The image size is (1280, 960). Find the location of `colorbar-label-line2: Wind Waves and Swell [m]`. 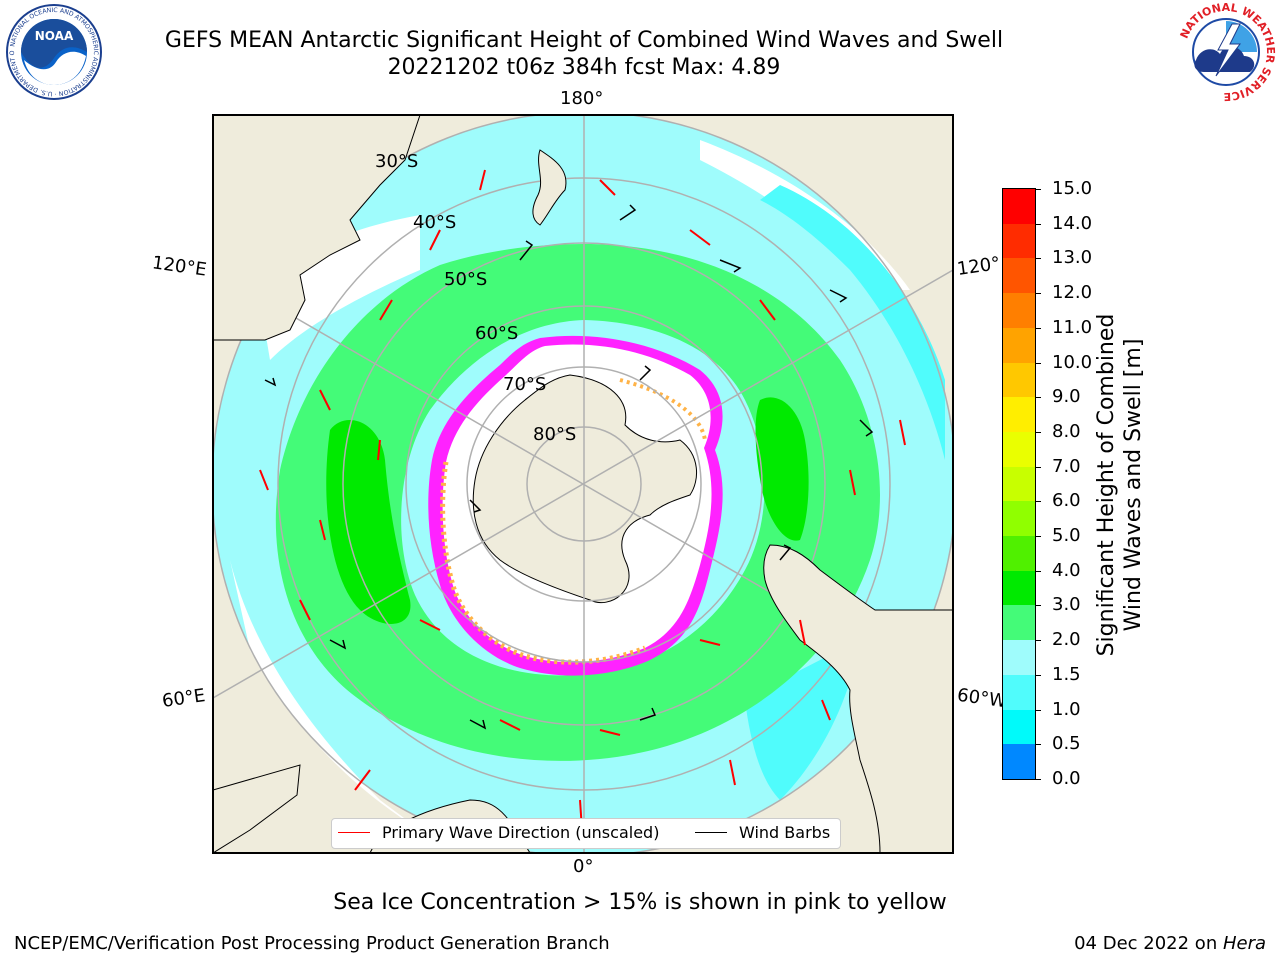

colorbar-label-line2: Wind Waves and Swell [m] is located at coordinates (1133, 485).